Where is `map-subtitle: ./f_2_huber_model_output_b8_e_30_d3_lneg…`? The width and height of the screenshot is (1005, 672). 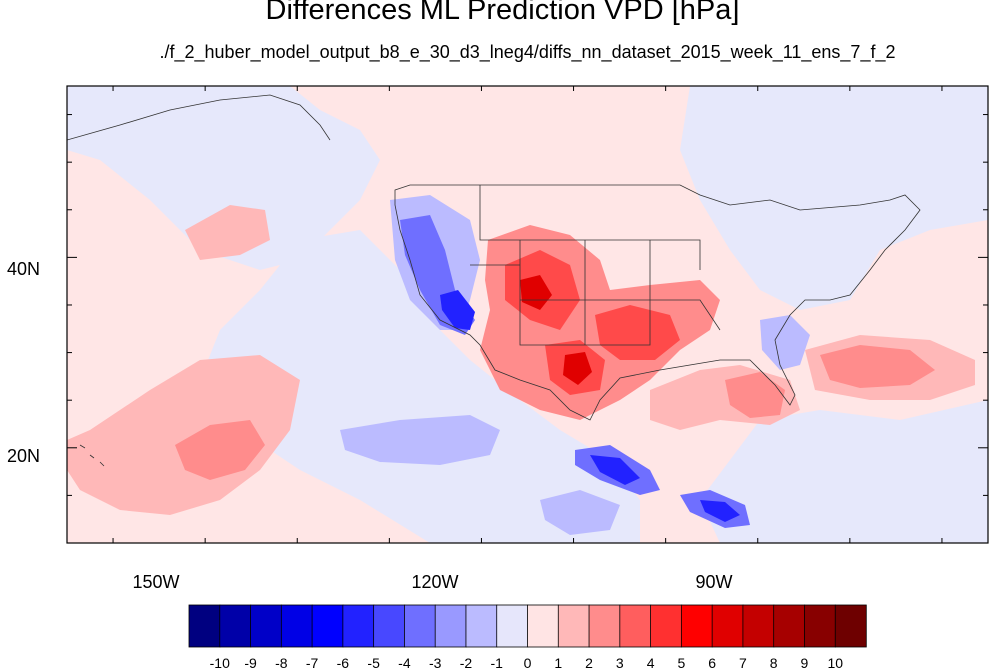
map-subtitle: ./f_2_huber_model_output_b8_e_30_d3_lneg… is located at coordinates (527, 52).